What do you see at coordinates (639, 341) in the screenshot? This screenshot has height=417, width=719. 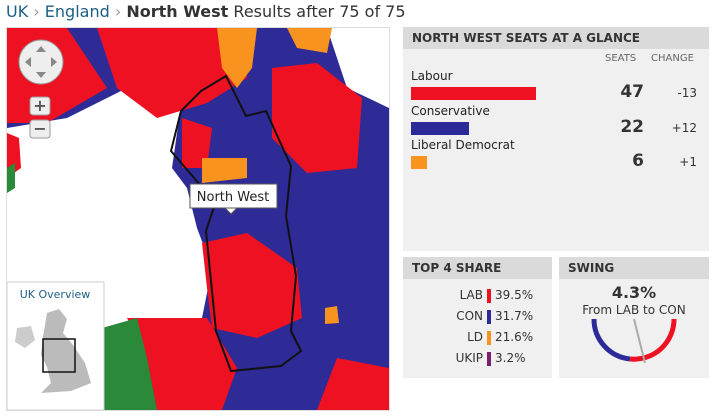 I see `gauge-needle` at bounding box center [639, 341].